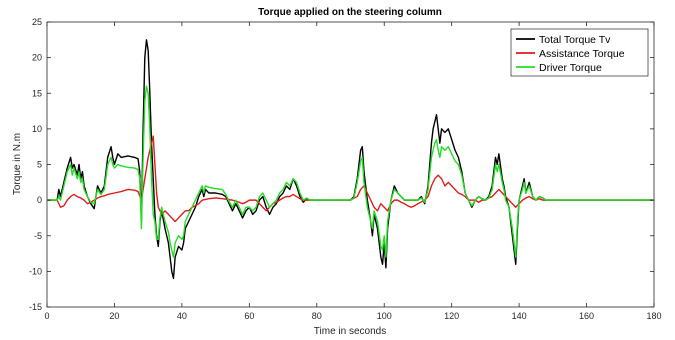 Image resolution: width=675 pixels, height=340 pixels. What do you see at coordinates (38, 236) in the screenshot?
I see `y-tick-label: -5` at bounding box center [38, 236].